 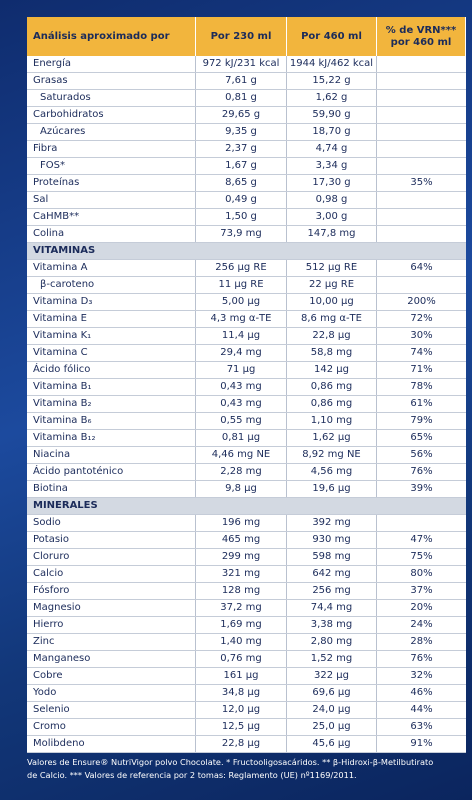 What do you see at coordinates (111, 540) in the screenshot?
I see `nutrient-name: Potasio` at bounding box center [111, 540].